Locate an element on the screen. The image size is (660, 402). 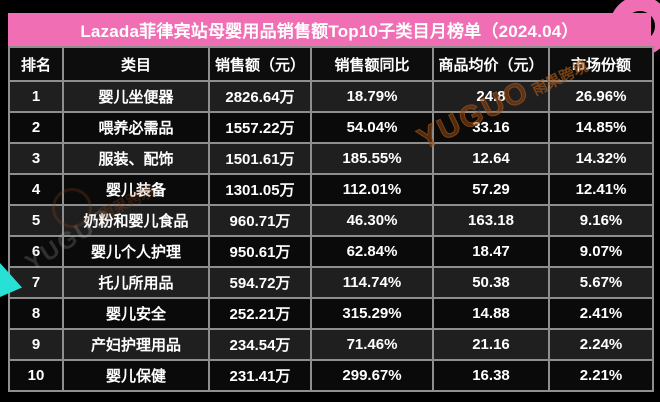
cell-market-share: 12.41% is located at coordinates (601, 189).